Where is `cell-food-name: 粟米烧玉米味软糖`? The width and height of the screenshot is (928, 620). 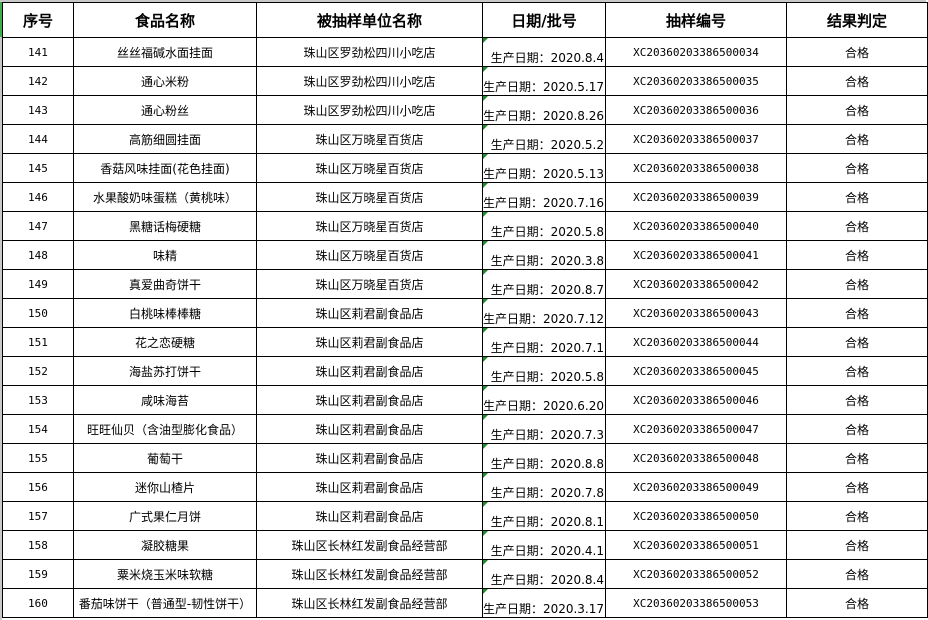
cell-food-name: 粟米烧玉米味软糖 is located at coordinates (164, 574).